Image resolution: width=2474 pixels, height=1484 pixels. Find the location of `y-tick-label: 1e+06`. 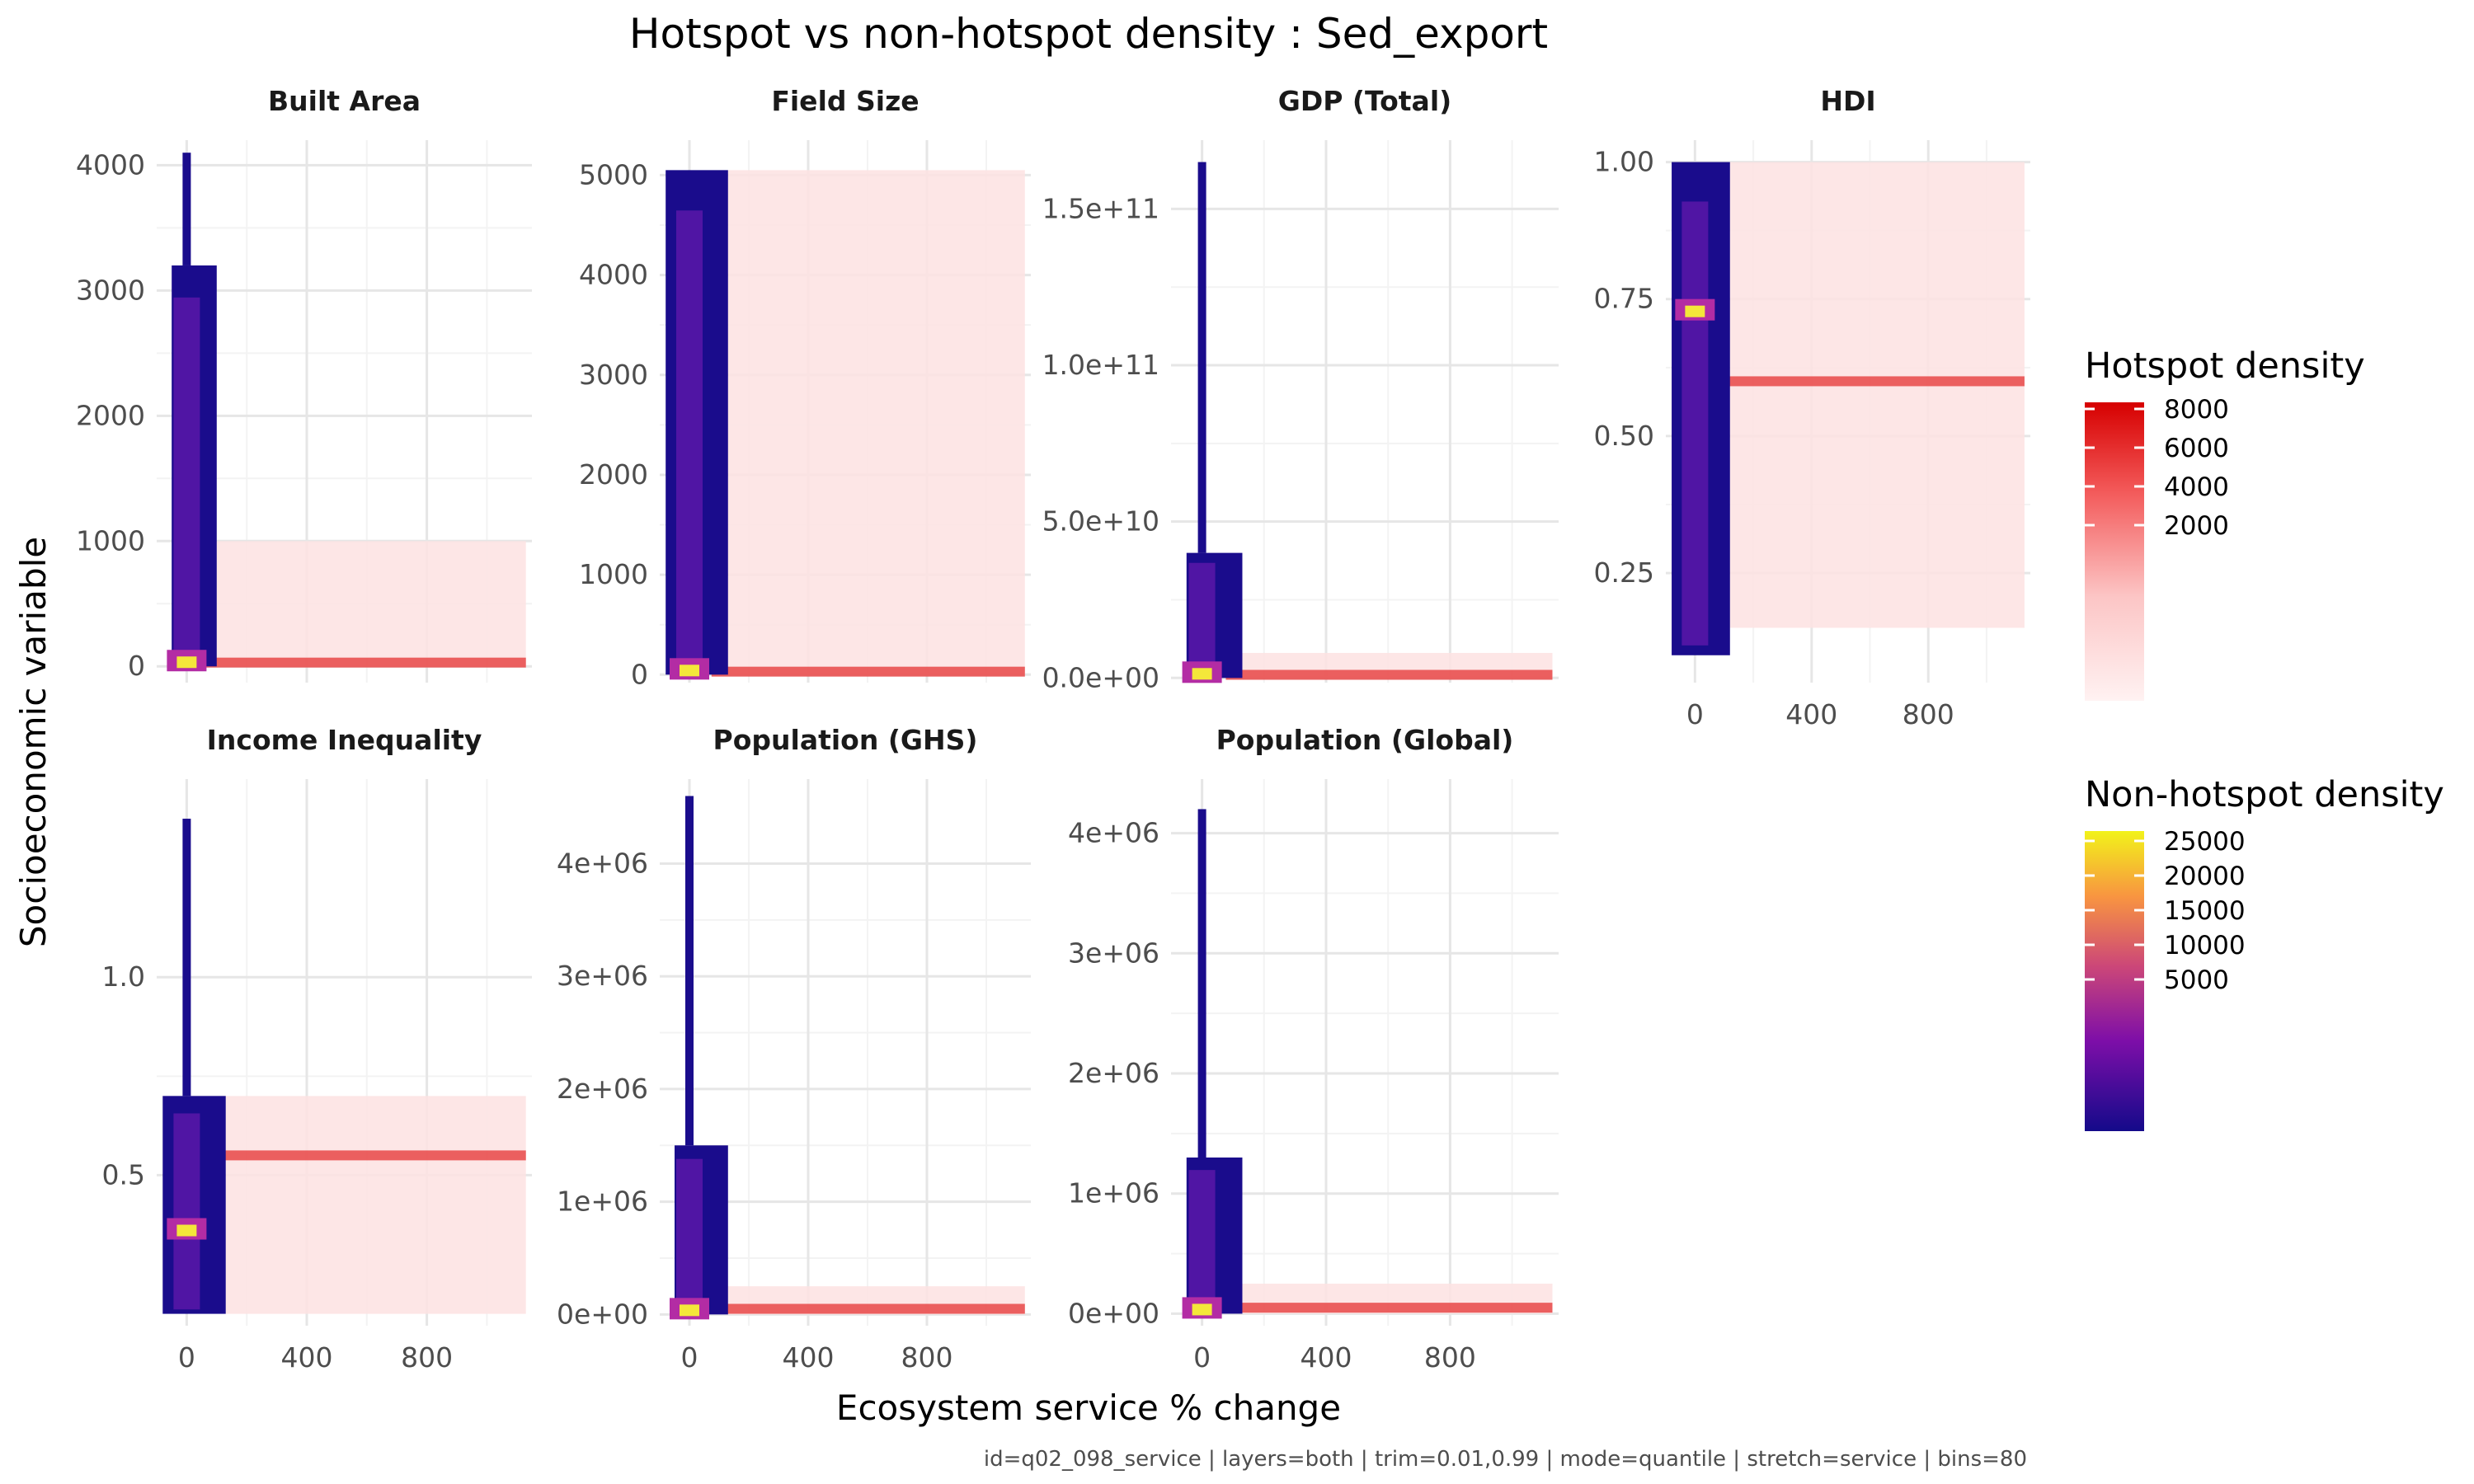

y-tick-label: 1e+06 is located at coordinates (1113, 1193).